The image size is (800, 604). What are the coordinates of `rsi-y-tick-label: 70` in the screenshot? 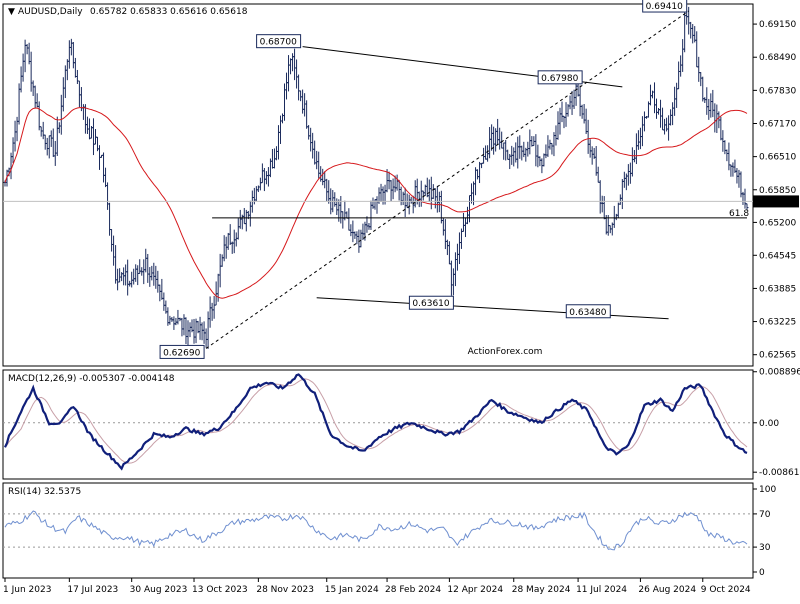 It's located at (765, 515).